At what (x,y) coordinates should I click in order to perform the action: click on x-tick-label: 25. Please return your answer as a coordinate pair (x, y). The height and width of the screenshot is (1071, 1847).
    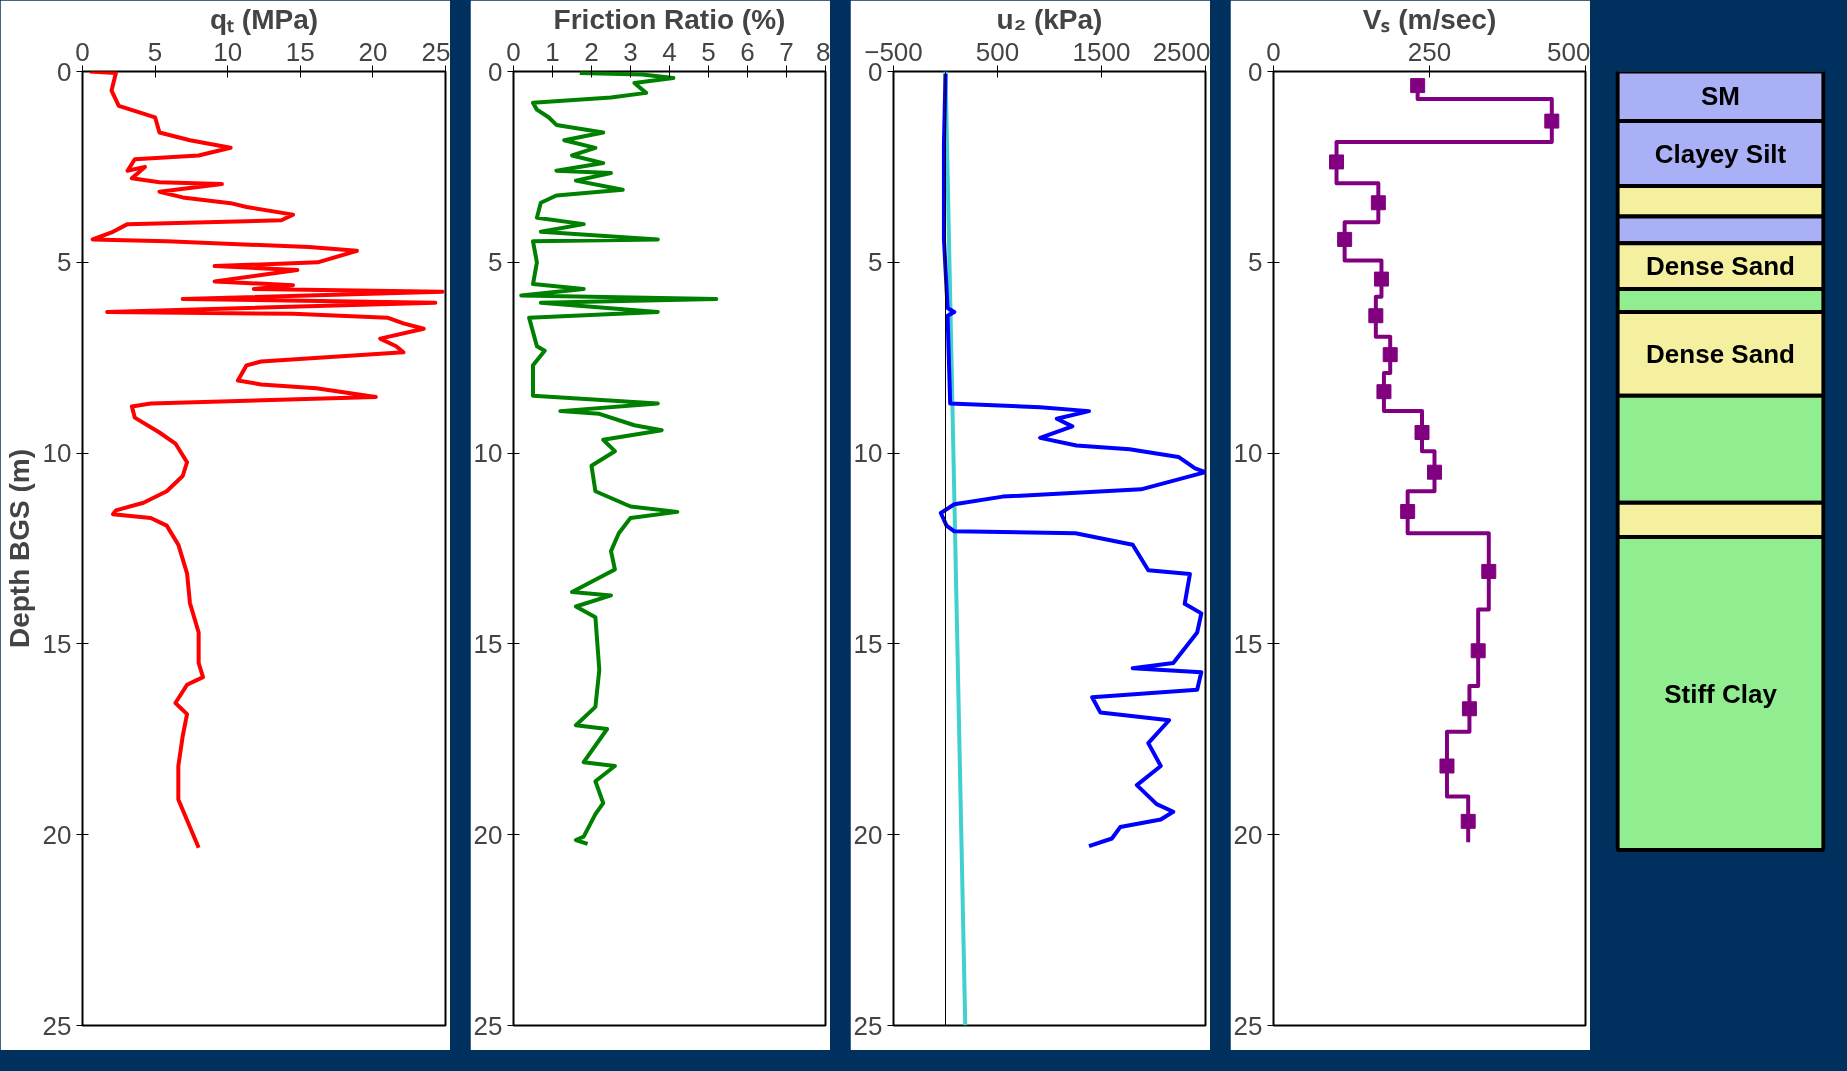
    Looking at the image, I should click on (436, 51).